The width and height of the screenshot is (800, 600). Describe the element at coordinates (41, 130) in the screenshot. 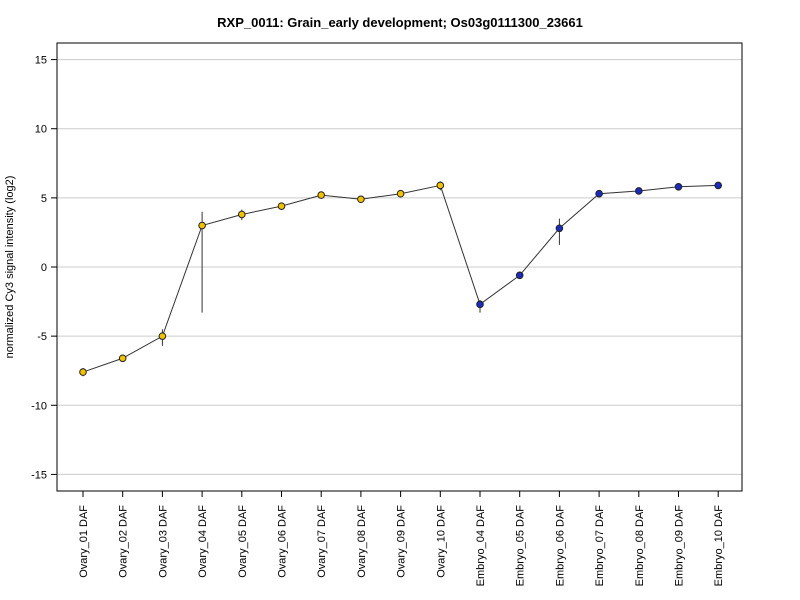

I see `y-tick-label: 10` at that location.